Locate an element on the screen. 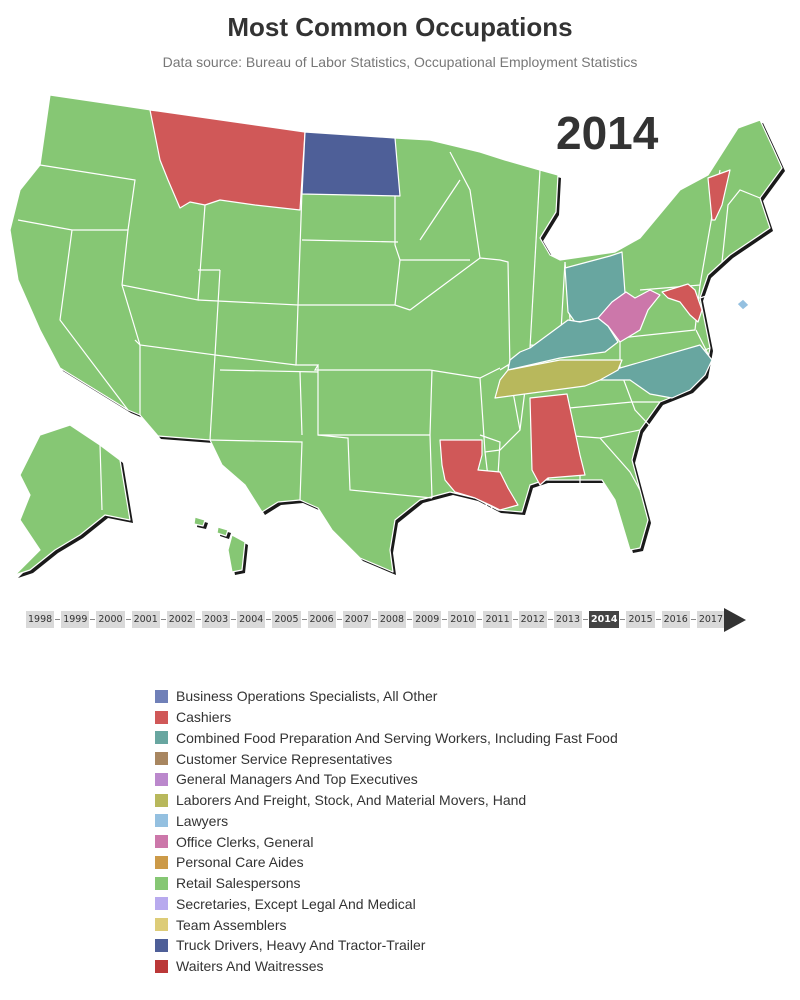 The width and height of the screenshot is (800, 1000). legend-item: Secretaries, Except Legal And Medical is located at coordinates (386, 904).